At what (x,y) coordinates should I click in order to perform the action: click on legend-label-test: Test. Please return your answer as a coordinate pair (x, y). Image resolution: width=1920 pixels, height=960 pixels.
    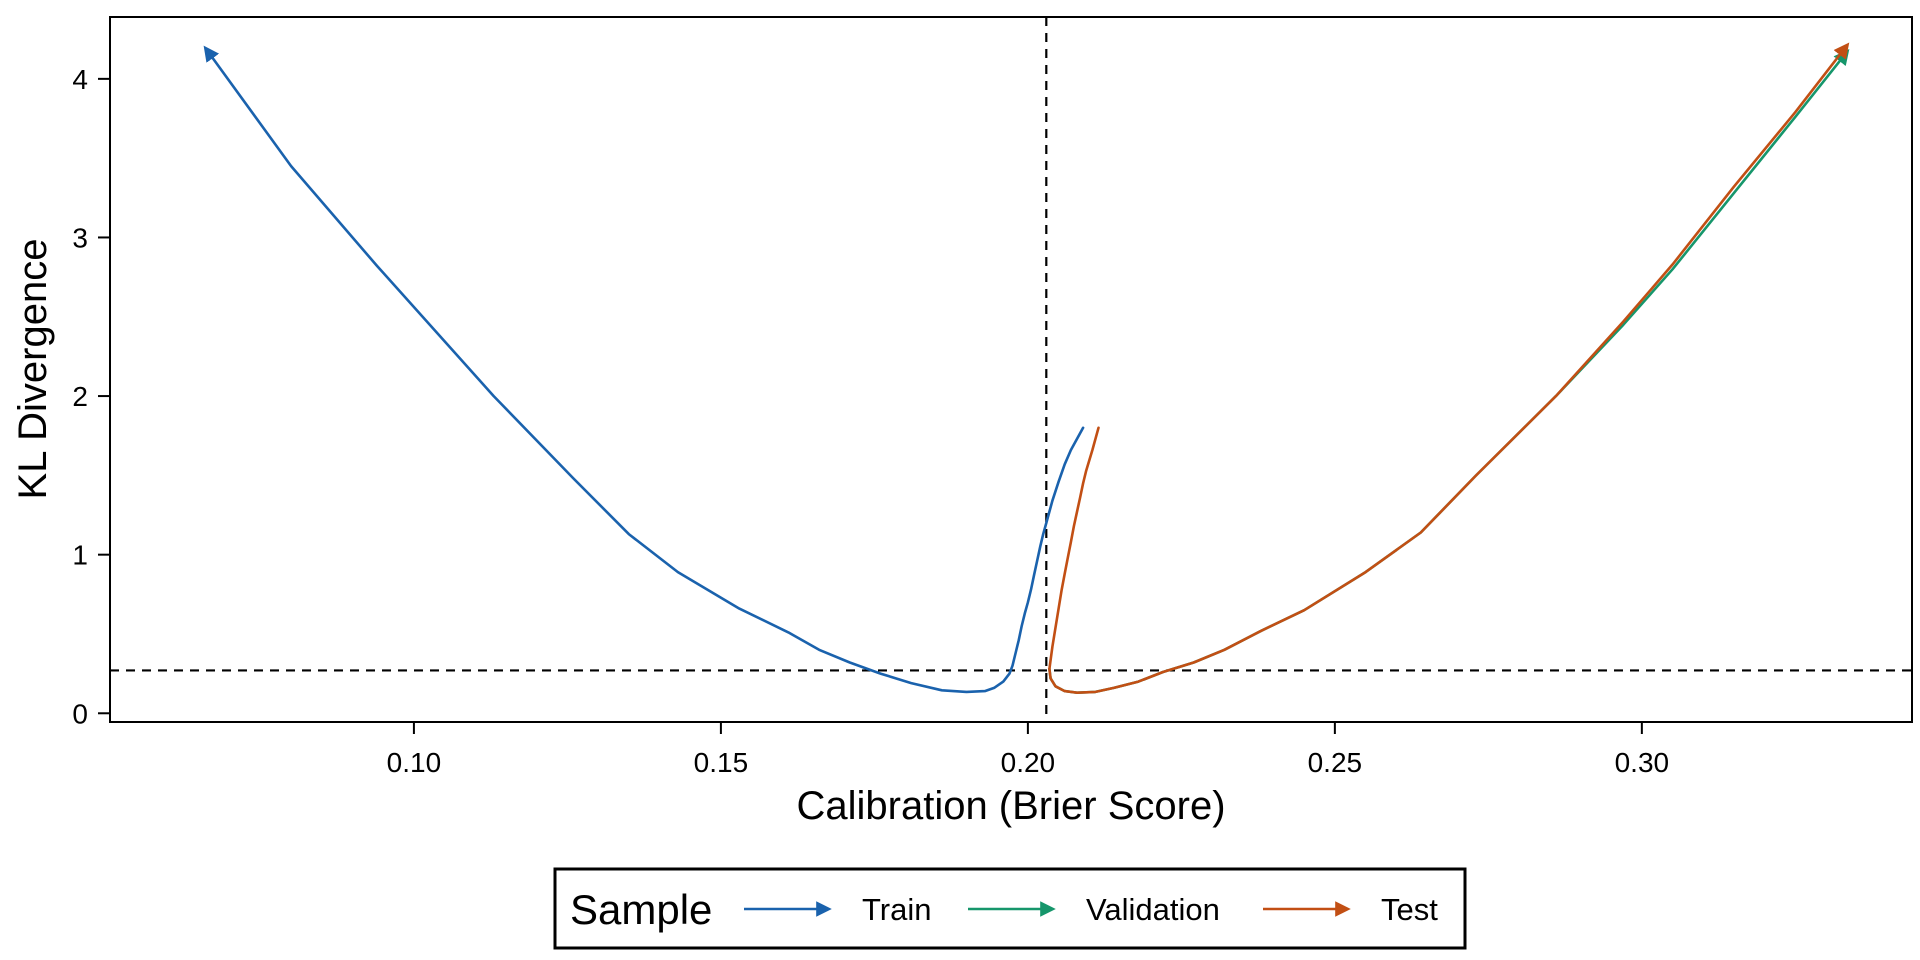
    Looking at the image, I should click on (1409, 909).